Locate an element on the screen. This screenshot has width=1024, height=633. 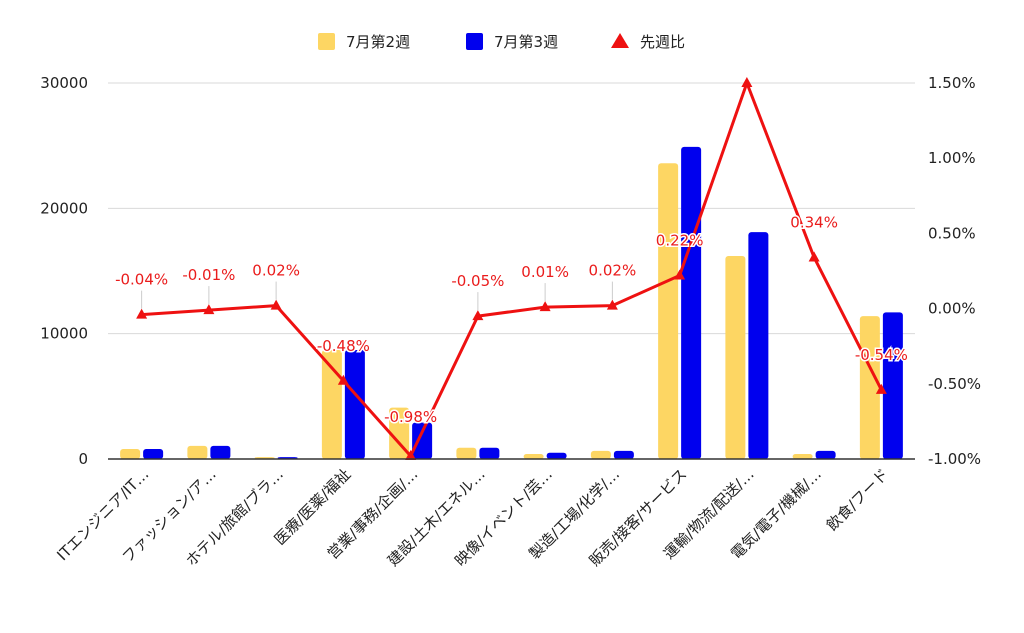
ratio-data-label: -0.48% is located at coordinates (343, 346).